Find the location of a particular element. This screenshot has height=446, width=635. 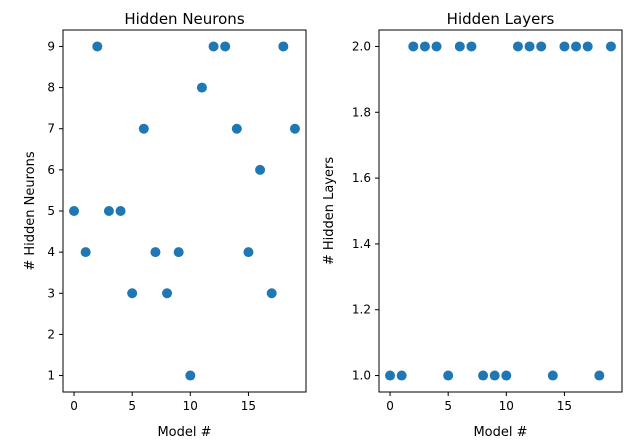

y-tick-label: 1 is located at coordinates (51, 376).